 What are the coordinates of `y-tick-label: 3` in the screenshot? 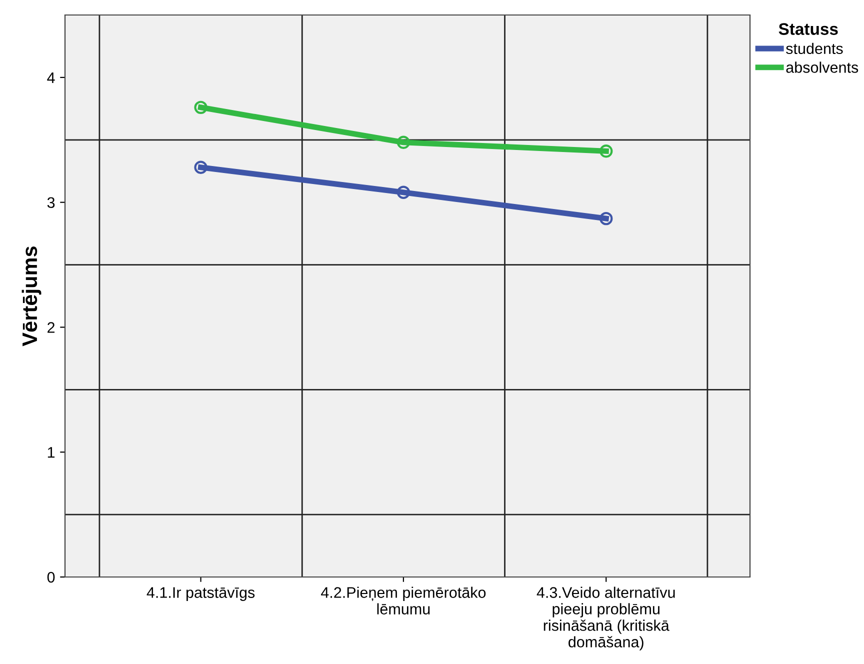 It's located at (51, 202).